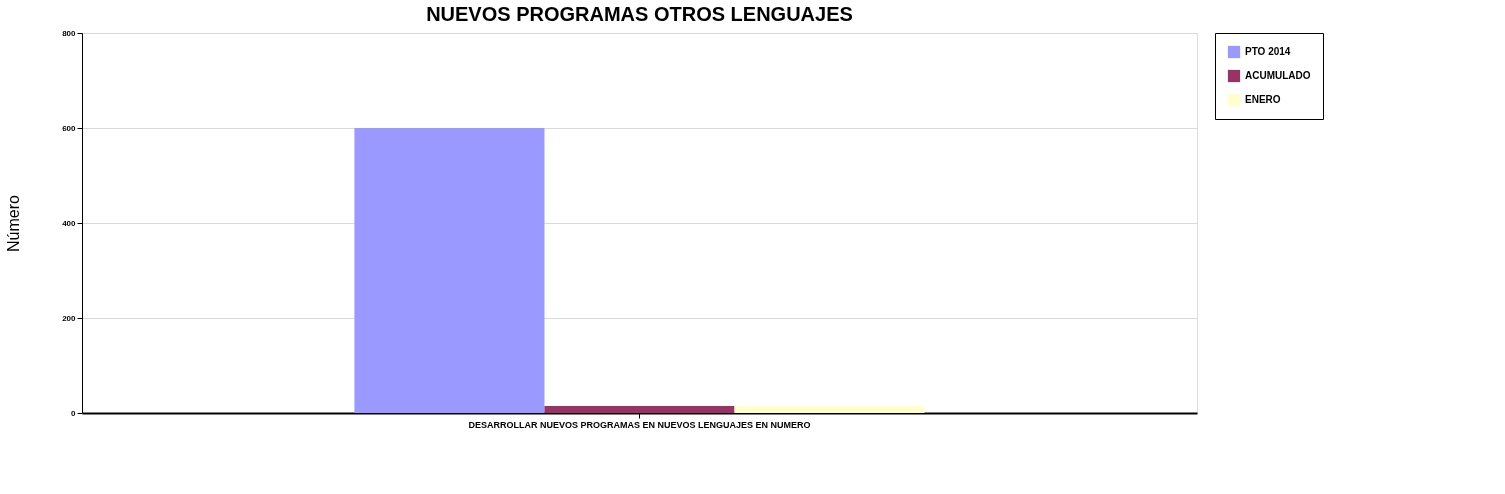 This screenshot has height=494, width=1505. I want to click on legend-label: ACUMULADO, so click(1278, 75).